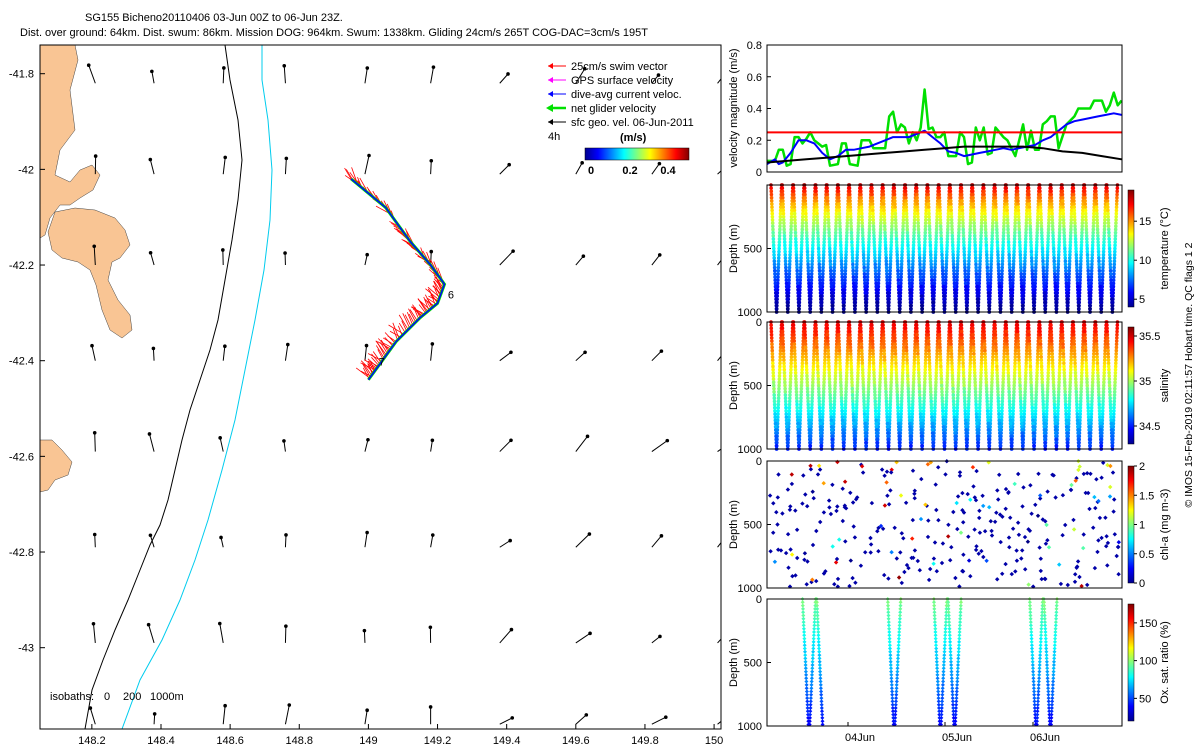 The width and height of the screenshot is (1200, 755). Describe the element at coordinates (94, 246) in the screenshot. I see `geo-arrow-head` at that location.